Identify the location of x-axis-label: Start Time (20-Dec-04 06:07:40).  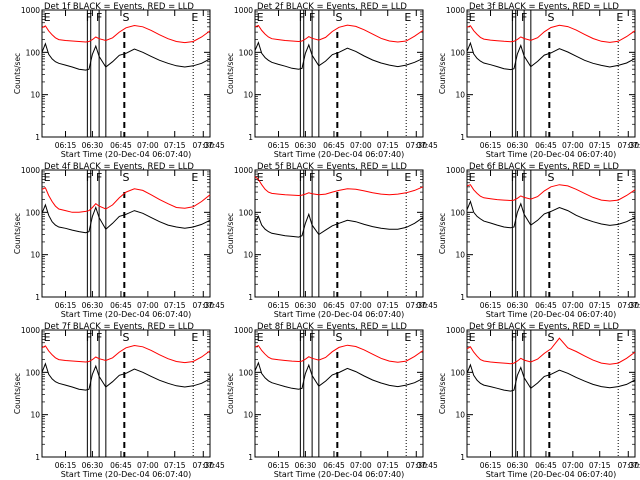
(551, 154).